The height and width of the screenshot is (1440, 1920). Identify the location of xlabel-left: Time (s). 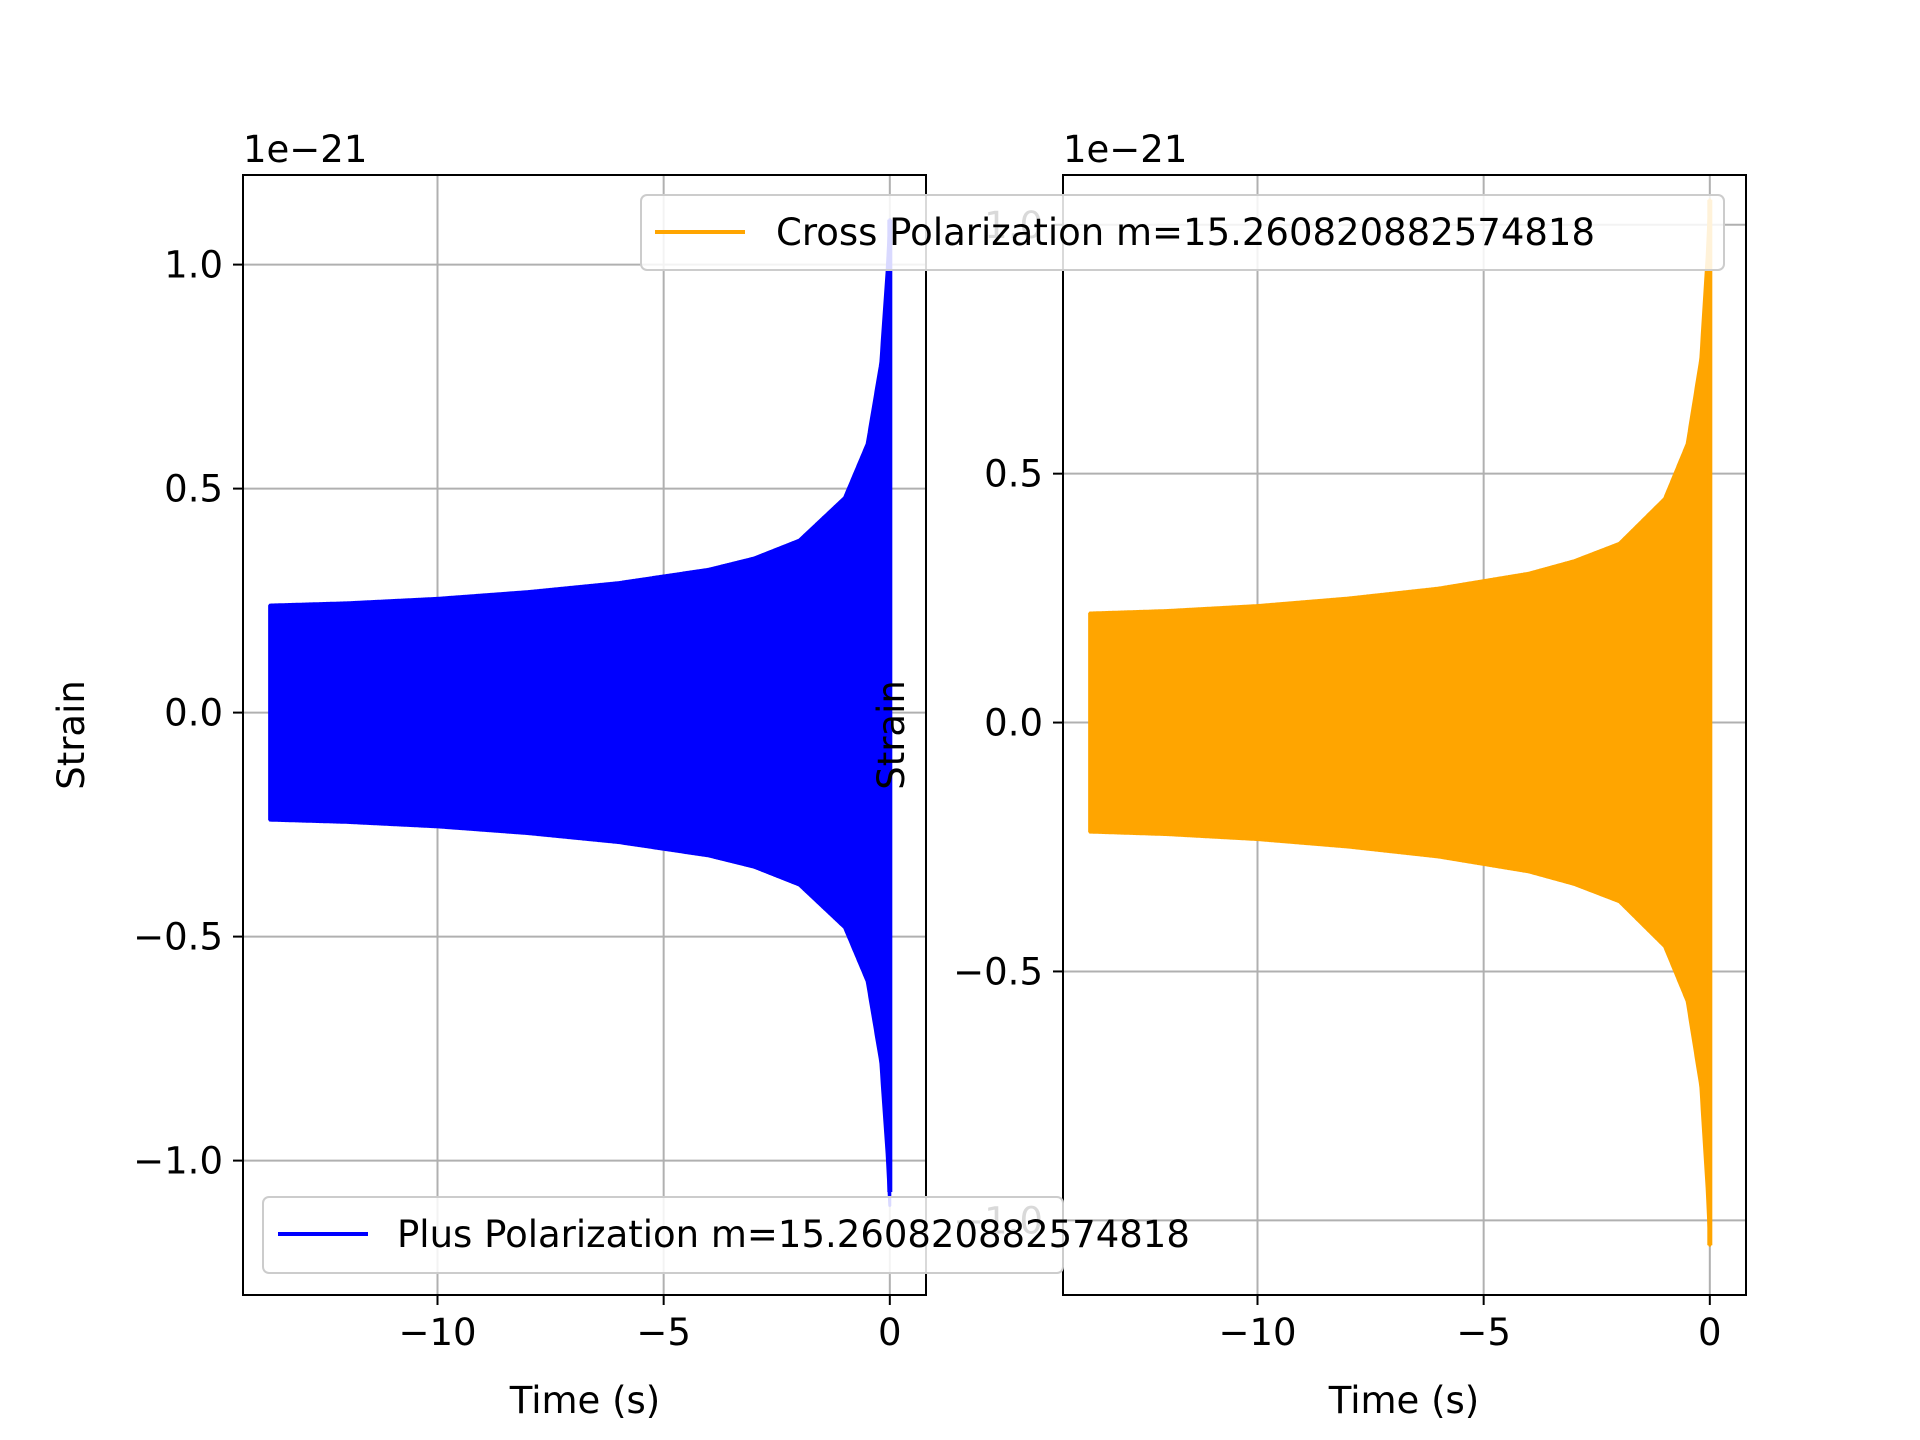
(584, 1400).